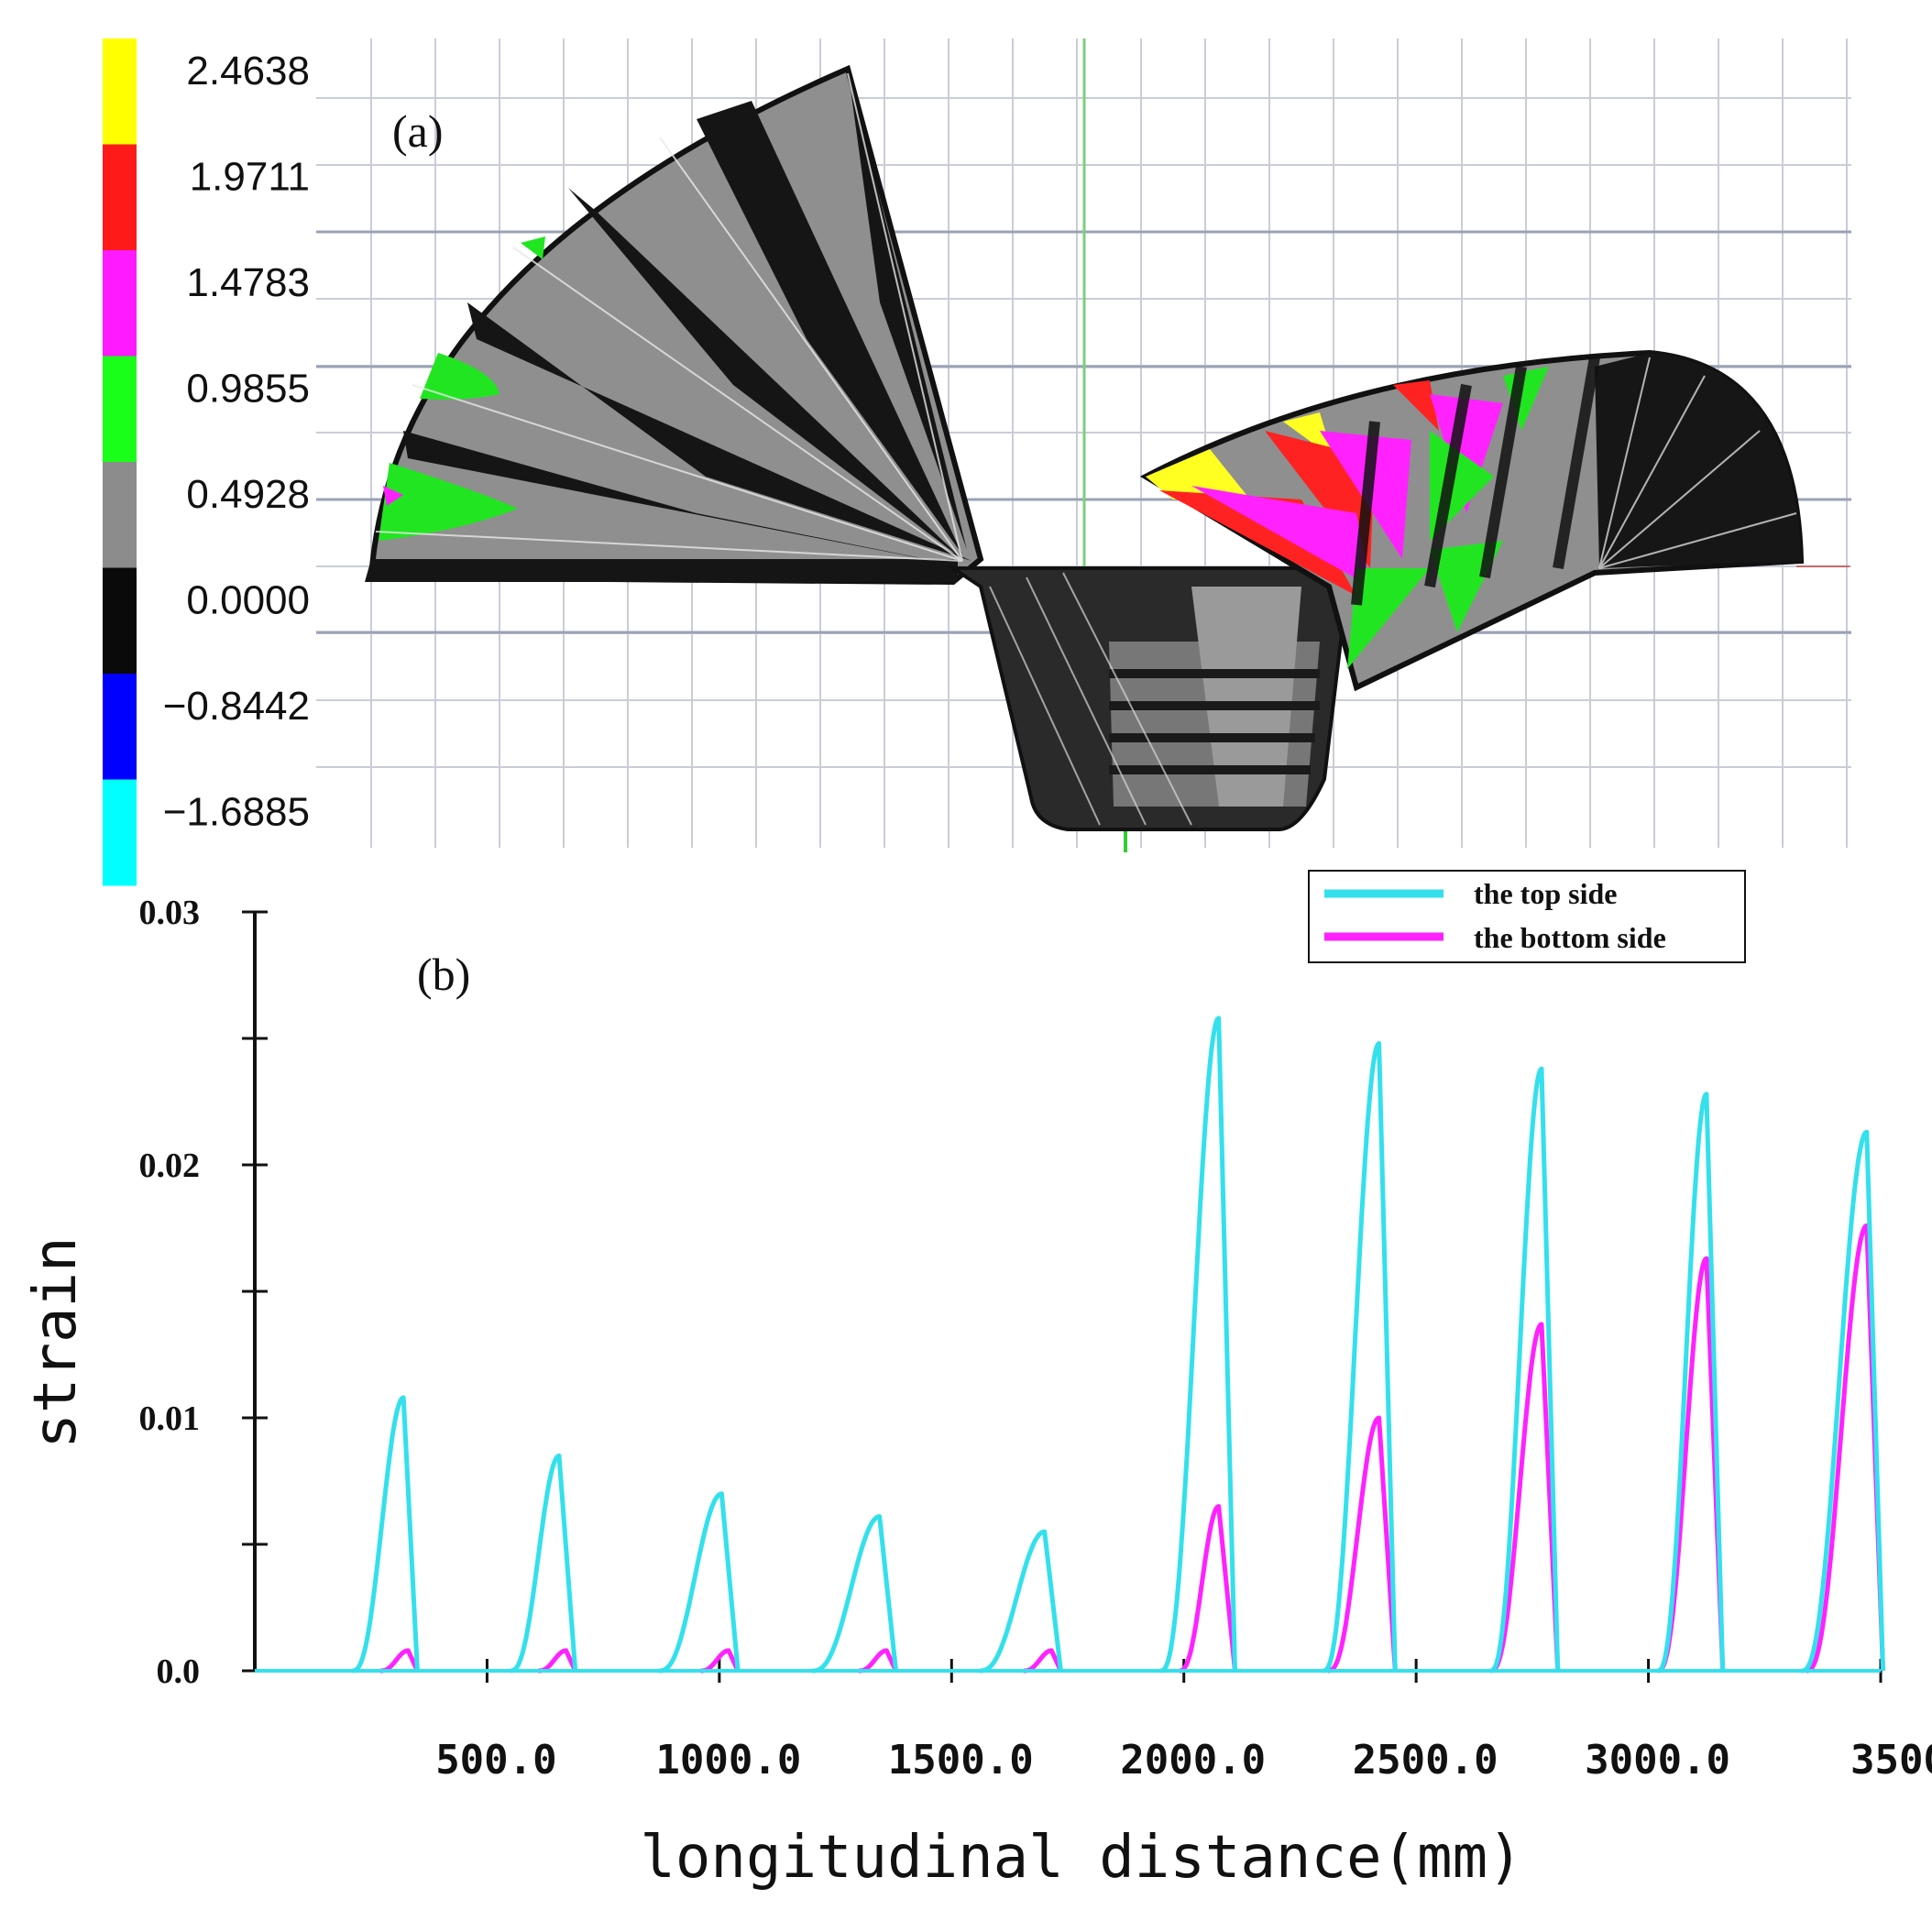 Image resolution: width=1932 pixels, height=1932 pixels. Describe the element at coordinates (248, 600) in the screenshot. I see `colorbar-label: 0.0000` at that location.